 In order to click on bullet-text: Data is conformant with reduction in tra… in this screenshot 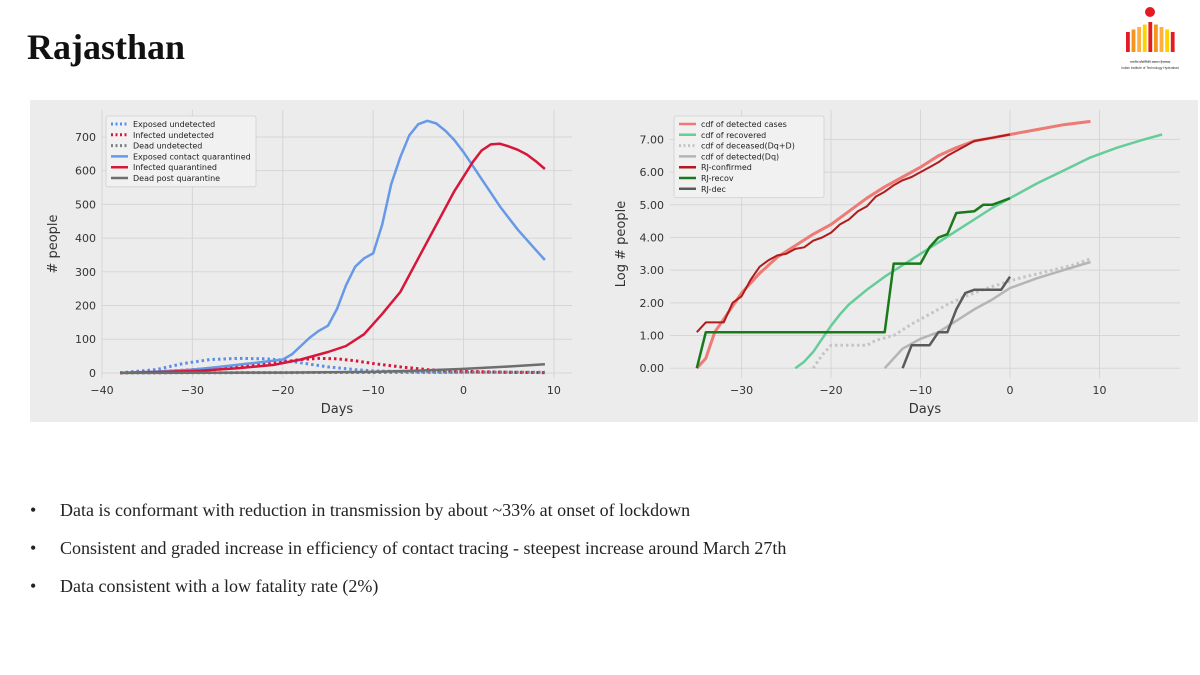, I will do `click(375, 510)`.